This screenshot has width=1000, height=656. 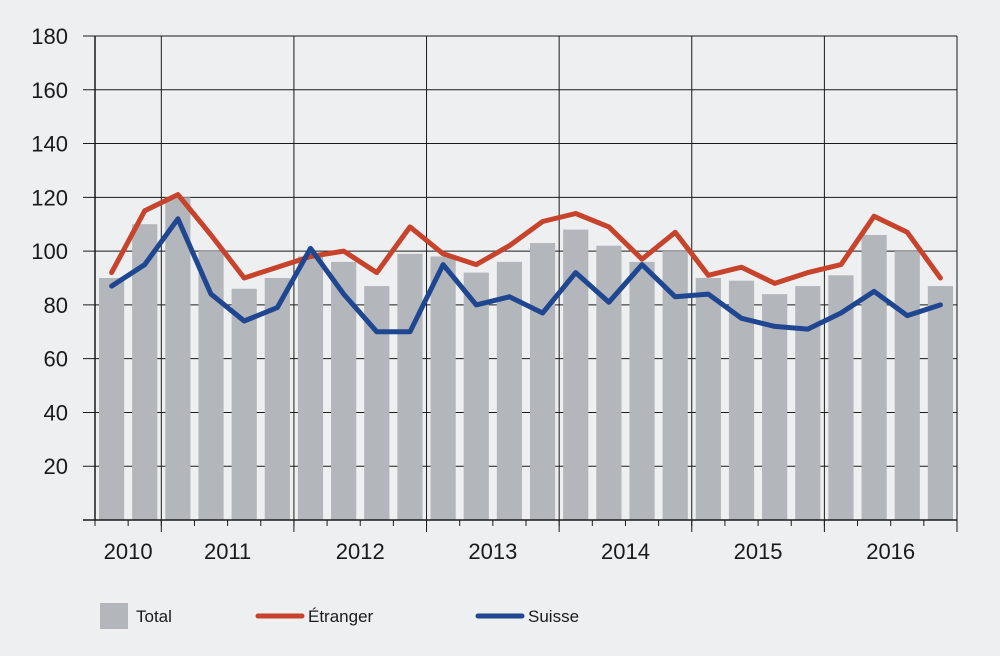 I want to click on x-tick-labels: 2010 2011 2012 2013 2014 2015 2016, so click(x=509, y=551).